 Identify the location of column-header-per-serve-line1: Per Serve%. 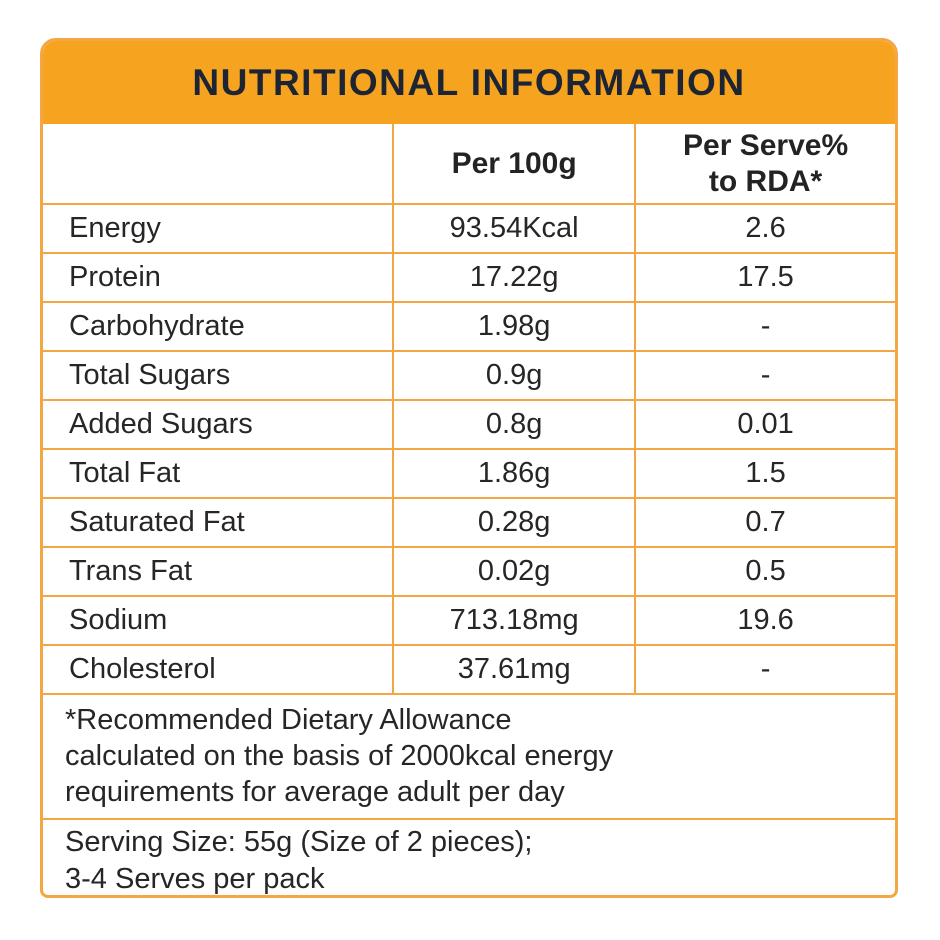
(766, 145).